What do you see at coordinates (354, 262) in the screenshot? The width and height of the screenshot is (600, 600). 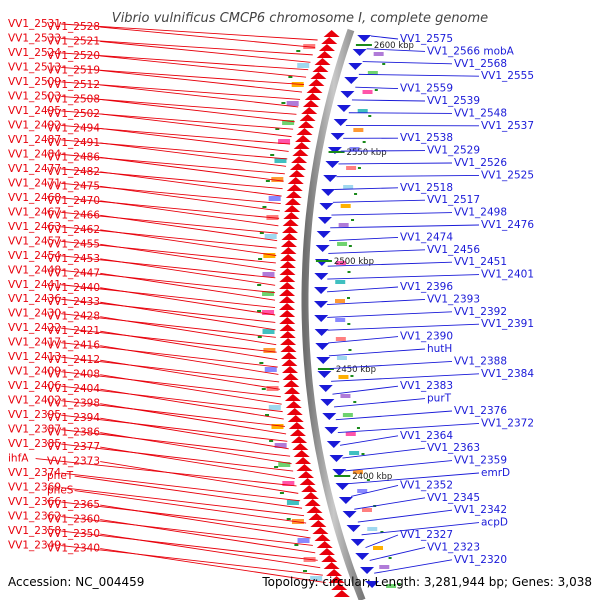 I see `kbp-label: 2500 kbp` at bounding box center [354, 262].